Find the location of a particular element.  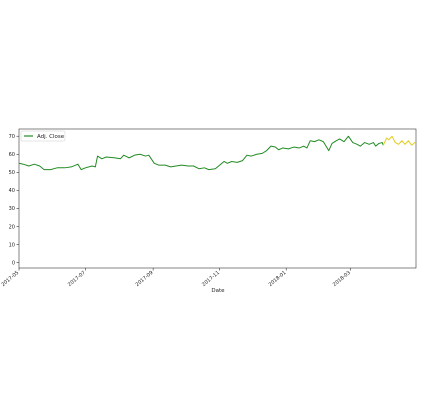

legend: Adj. Close is located at coordinates (43, 136).